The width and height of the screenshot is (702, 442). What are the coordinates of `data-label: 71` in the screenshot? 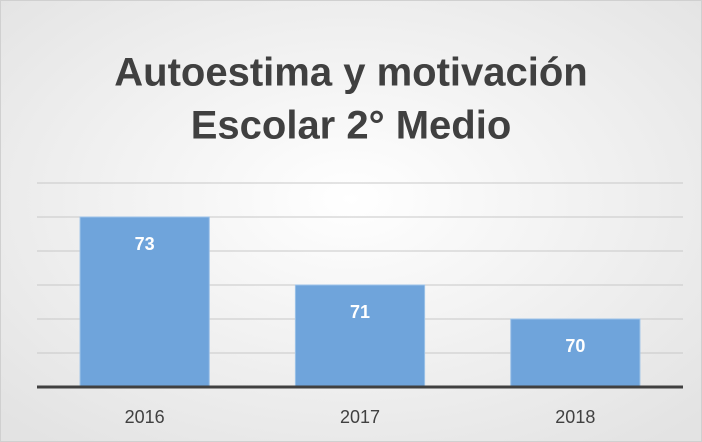 It's located at (360, 312).